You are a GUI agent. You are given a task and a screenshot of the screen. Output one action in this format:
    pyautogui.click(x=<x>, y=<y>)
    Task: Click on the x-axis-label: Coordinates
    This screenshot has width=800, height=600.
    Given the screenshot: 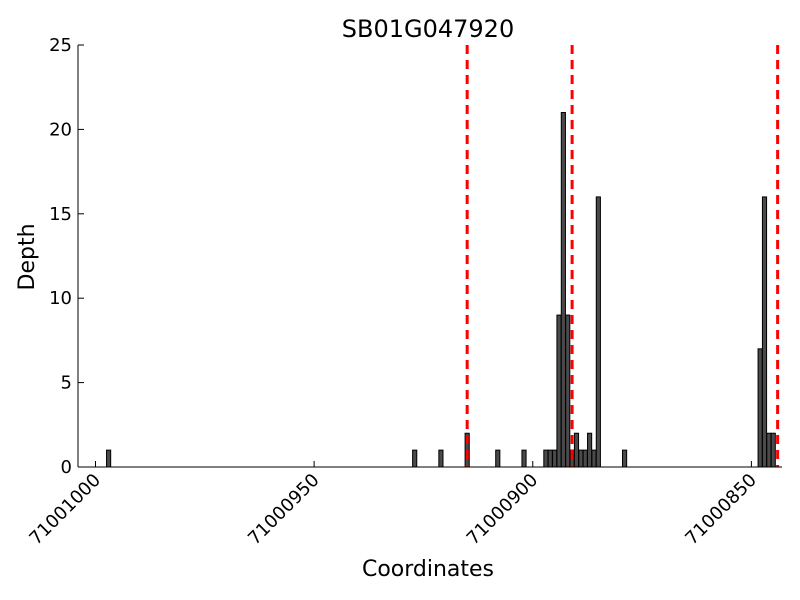 What is the action you would take?
    pyautogui.click(x=428, y=569)
    